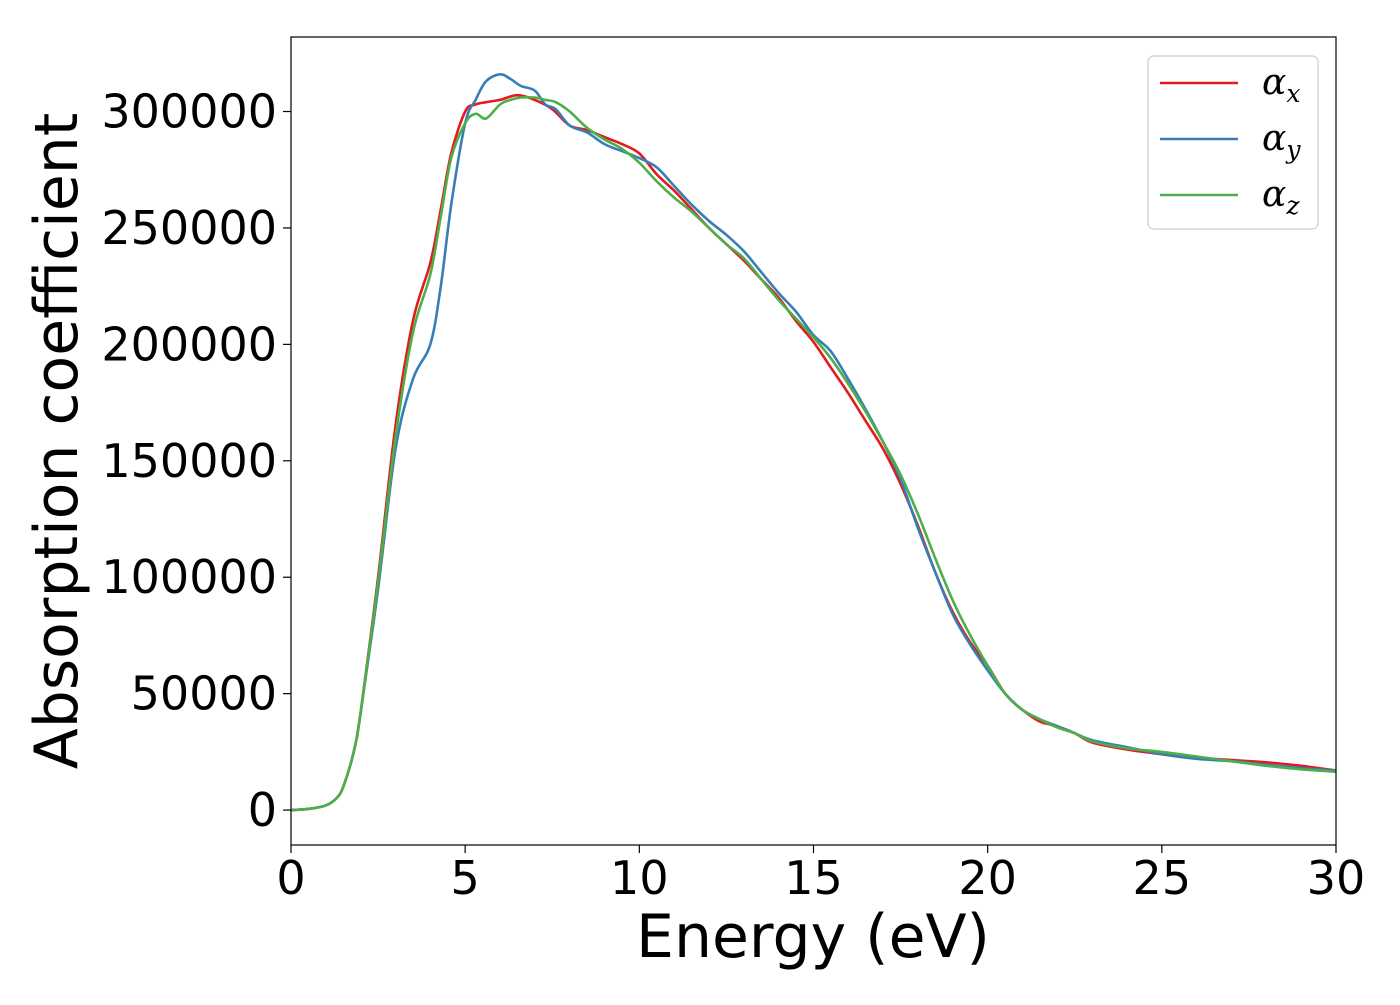 The height and width of the screenshot is (1005, 1400). I want to click on x-tick-label: 20, so click(987, 878).